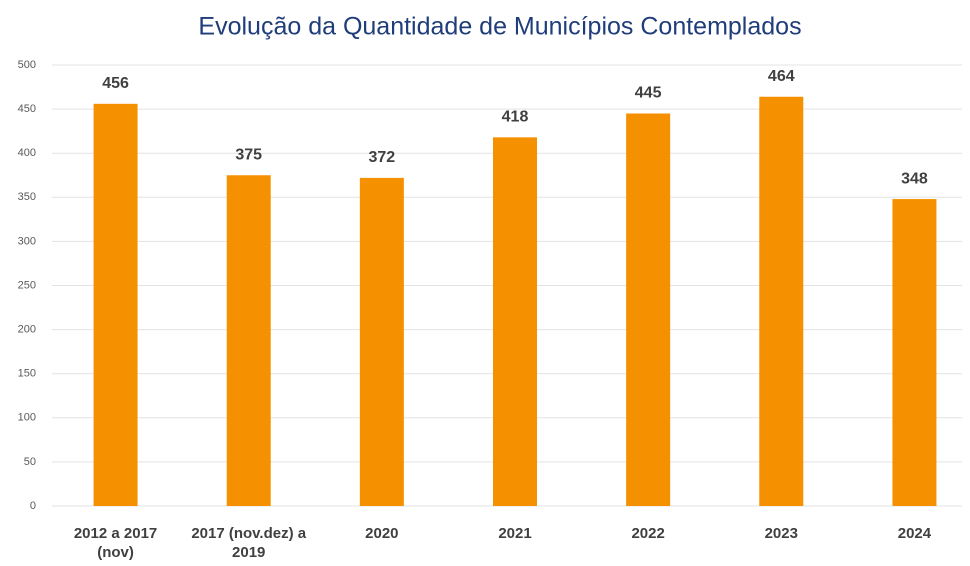 This screenshot has width=970, height=566. Describe the element at coordinates (515, 117) in the screenshot. I see `data-label: 418` at that location.